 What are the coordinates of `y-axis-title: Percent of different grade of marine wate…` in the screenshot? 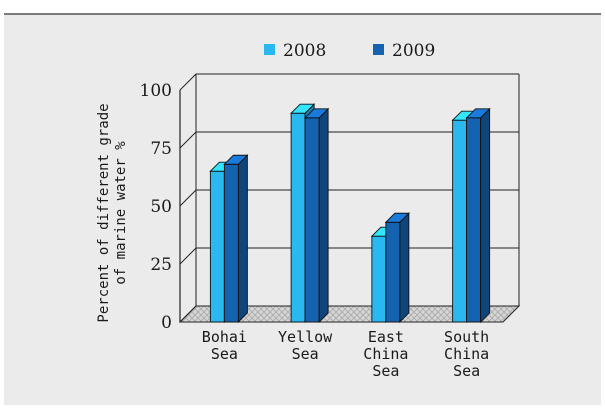 It's located at (112, 212).